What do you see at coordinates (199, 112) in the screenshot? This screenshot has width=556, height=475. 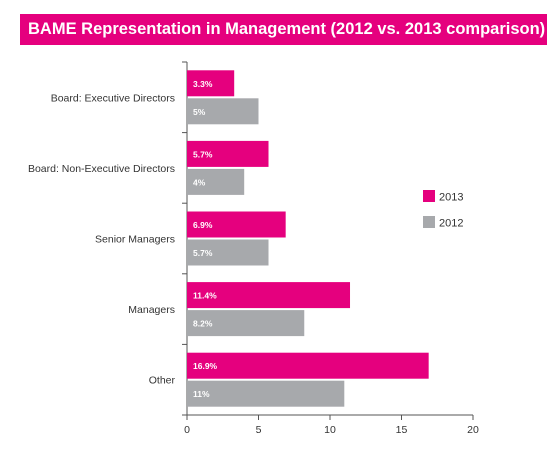 I see `data-label: 5%` at bounding box center [199, 112].